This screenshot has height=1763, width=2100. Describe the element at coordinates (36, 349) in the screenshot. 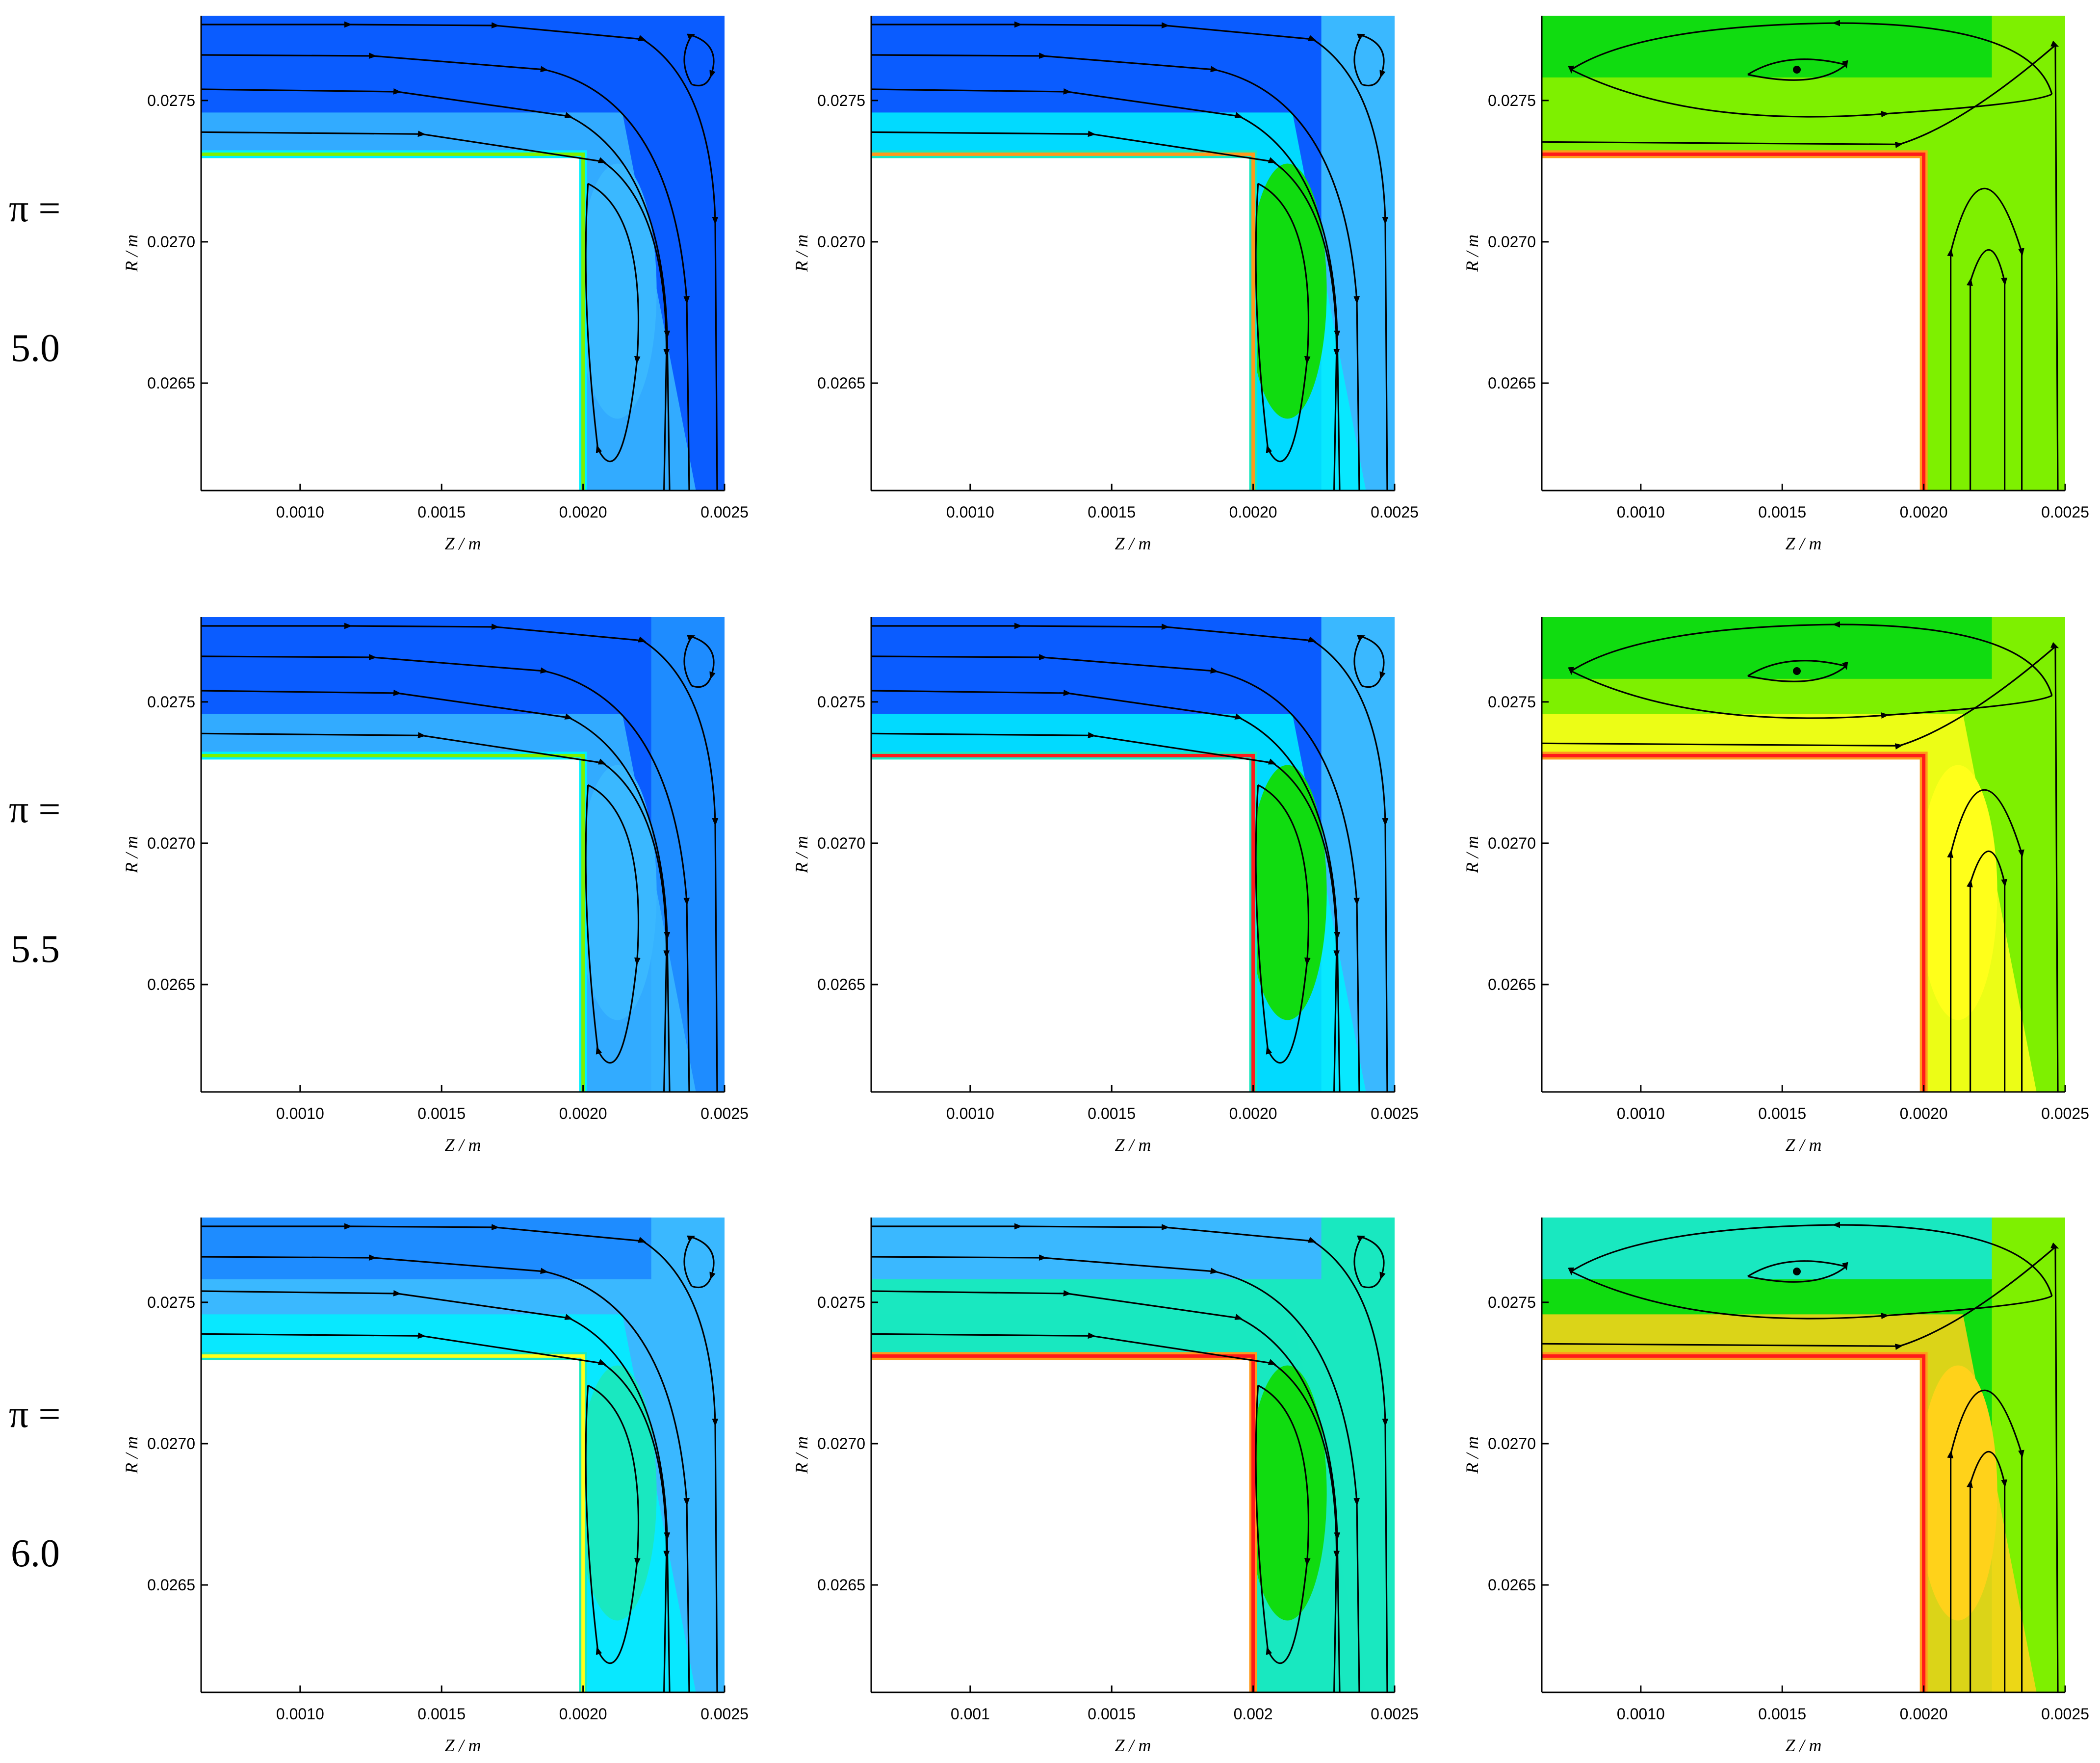

I see `row-value-1: 5.0` at that location.